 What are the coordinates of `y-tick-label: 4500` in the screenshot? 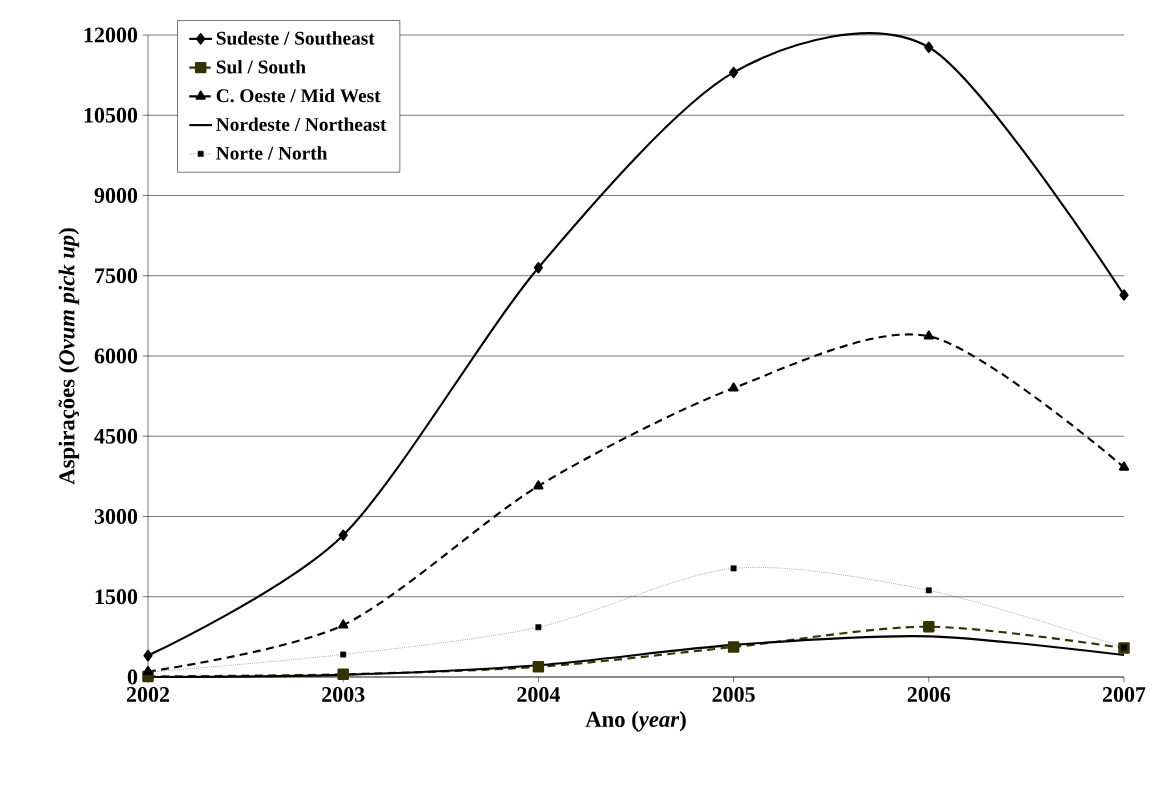 It's located at (116, 436).